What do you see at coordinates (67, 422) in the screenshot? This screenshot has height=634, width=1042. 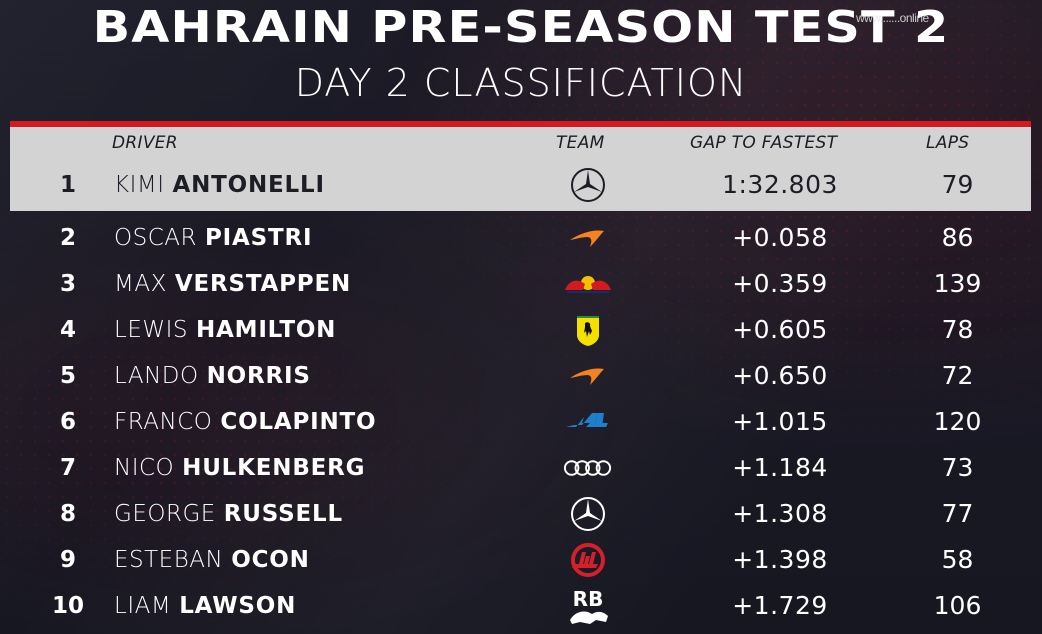 I see `position: 6` at bounding box center [67, 422].